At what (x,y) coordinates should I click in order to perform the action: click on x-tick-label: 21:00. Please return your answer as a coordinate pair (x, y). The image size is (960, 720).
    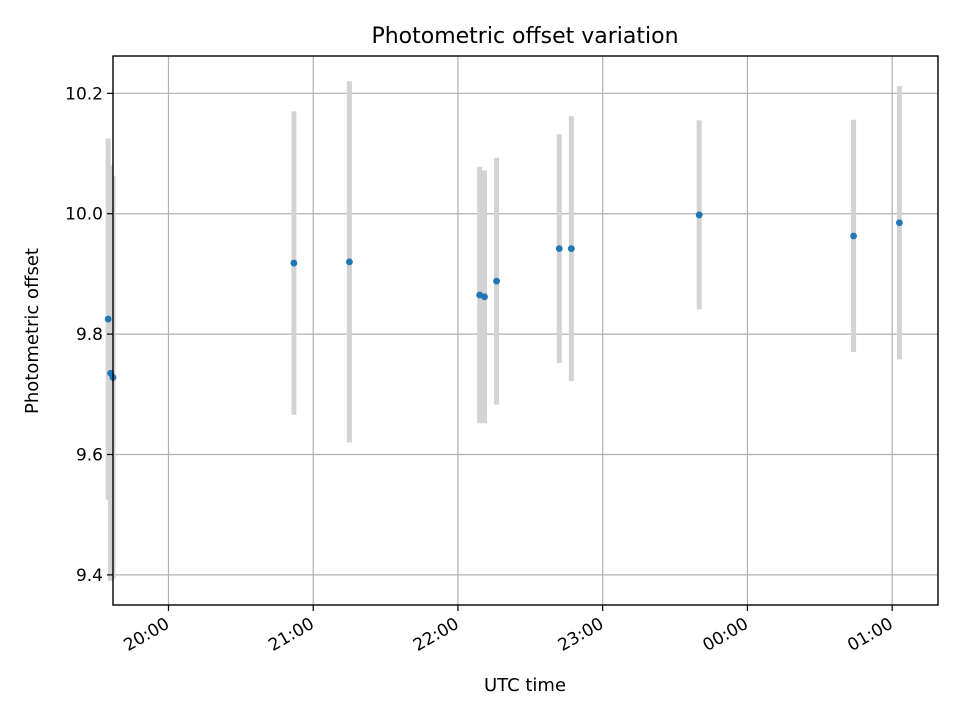
    Looking at the image, I should click on (291, 635).